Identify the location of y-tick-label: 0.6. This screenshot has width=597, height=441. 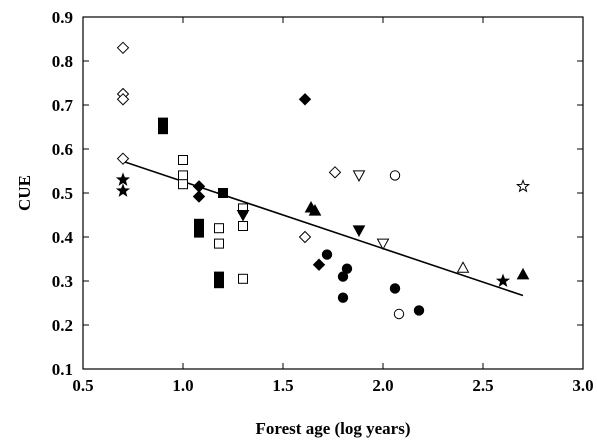
(62, 149).